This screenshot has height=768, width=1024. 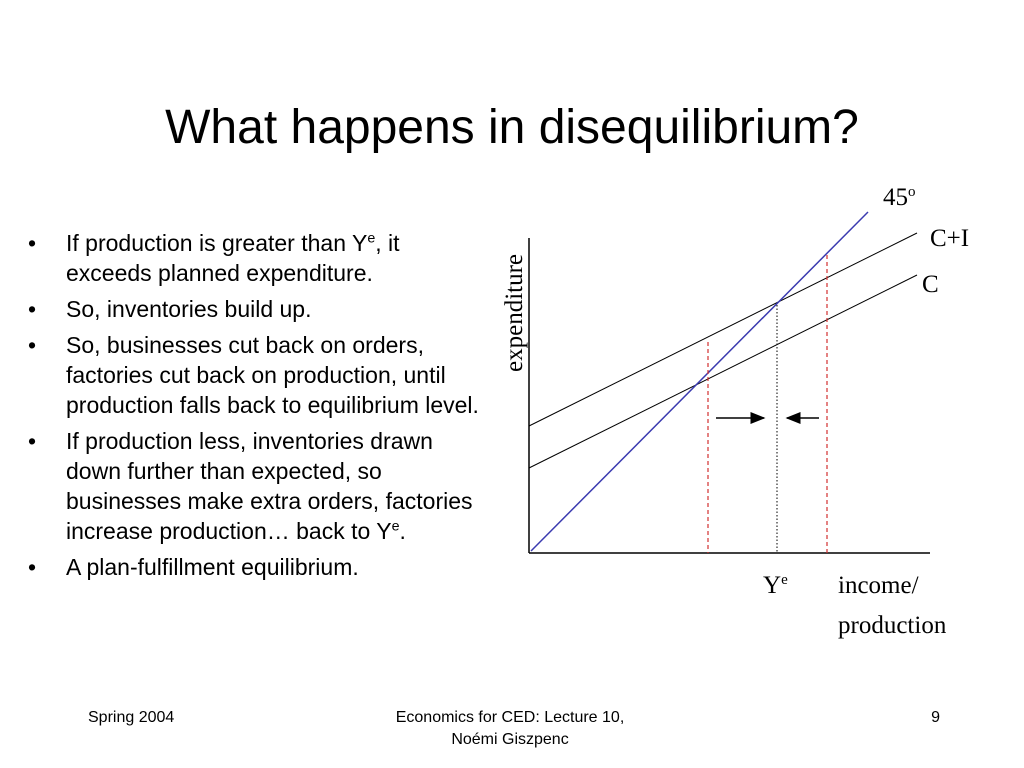 I want to click on bullet-item: • So, inventories build up., so click(x=254, y=309).